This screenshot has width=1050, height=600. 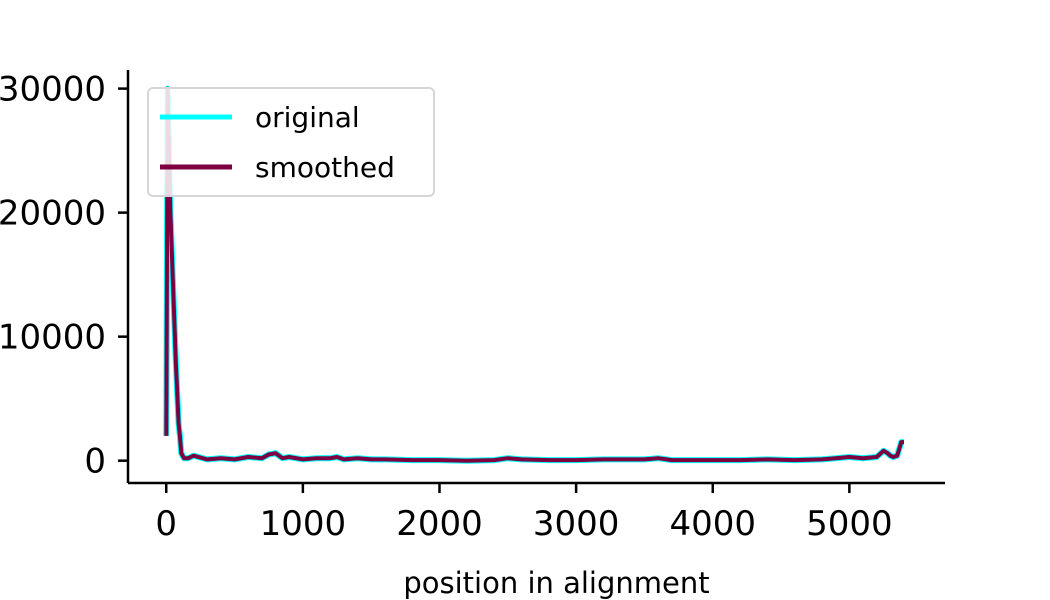 I want to click on x-tick-label: 5000, so click(x=849, y=524).